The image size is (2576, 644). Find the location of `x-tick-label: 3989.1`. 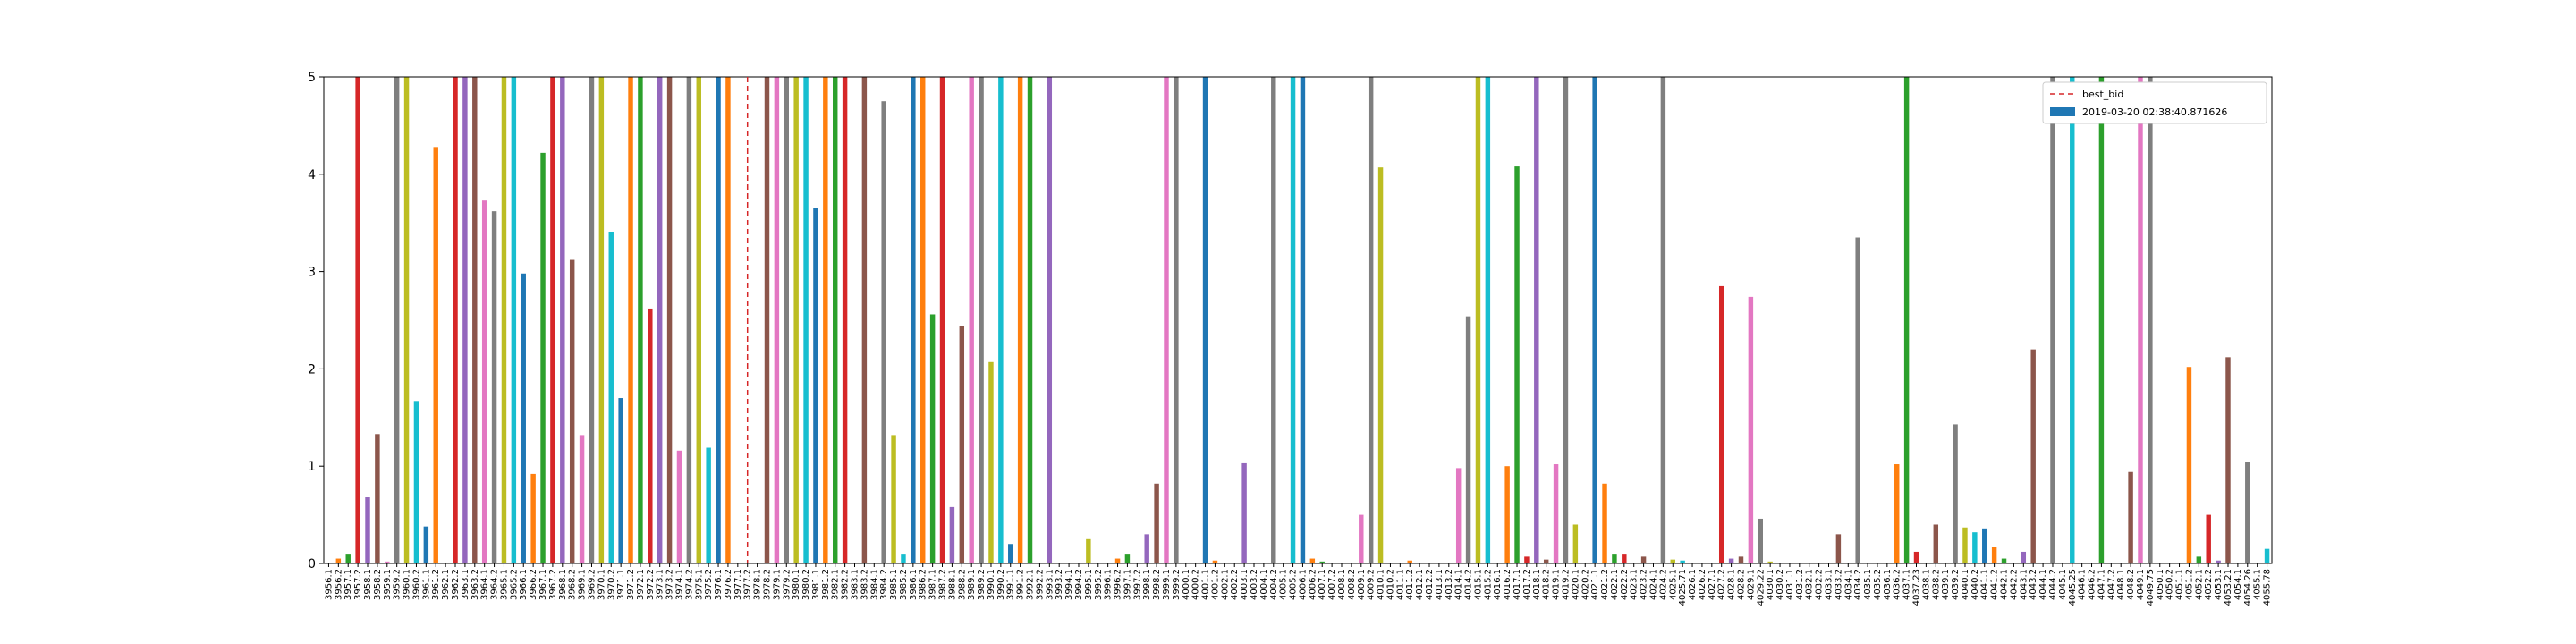

x-tick-label: 3989.1 is located at coordinates (972, 584).